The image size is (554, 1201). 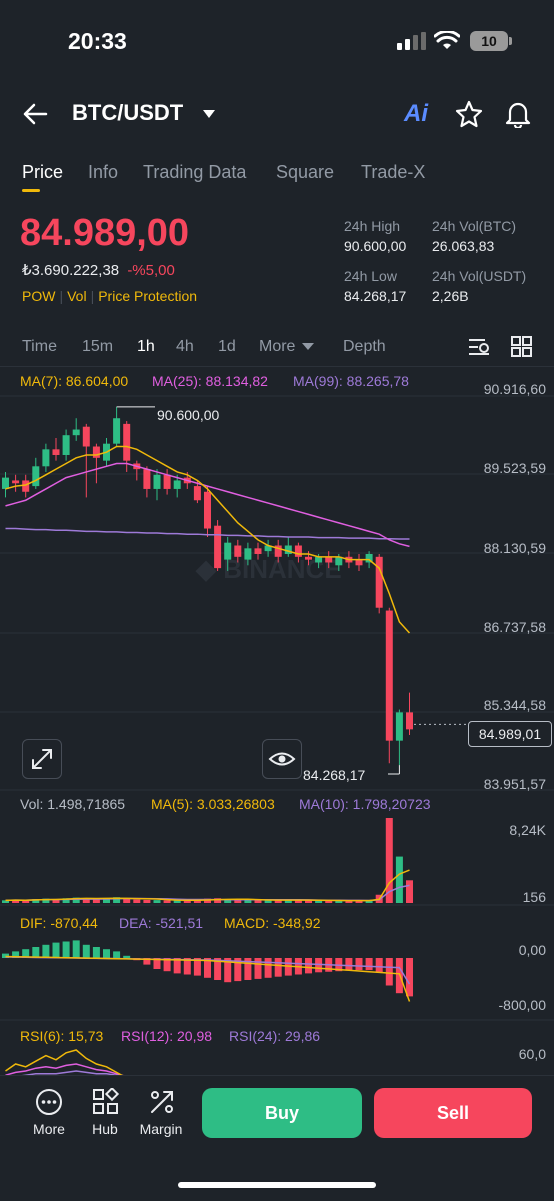 What do you see at coordinates (463, 246) in the screenshot?
I see `stat-24h-vol-btc: 26.063,83` at bounding box center [463, 246].